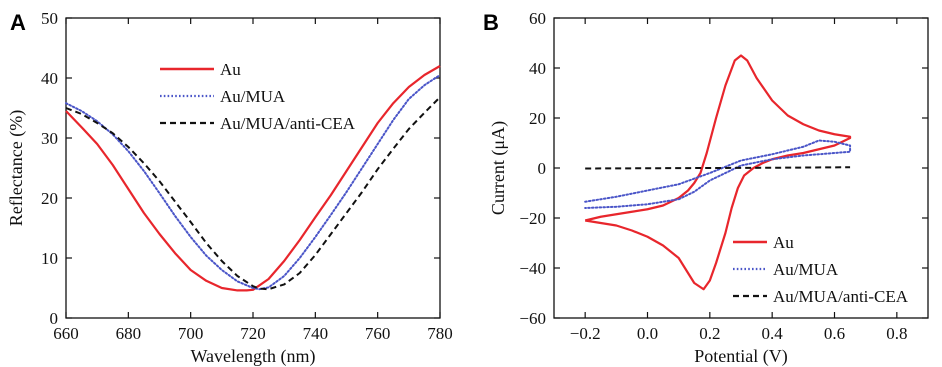 The height and width of the screenshot is (367, 942). What do you see at coordinates (773, 333) in the screenshot?
I see `x-tick-label: 0.4` at bounding box center [773, 333].